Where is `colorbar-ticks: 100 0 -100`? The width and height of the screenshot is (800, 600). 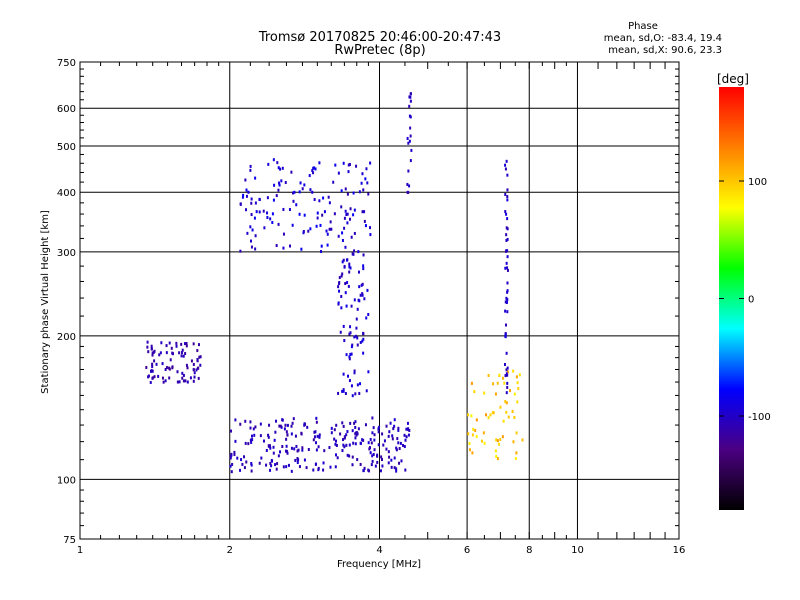 colorbar-ticks: 100 0 -100 is located at coordinates (745, 300).